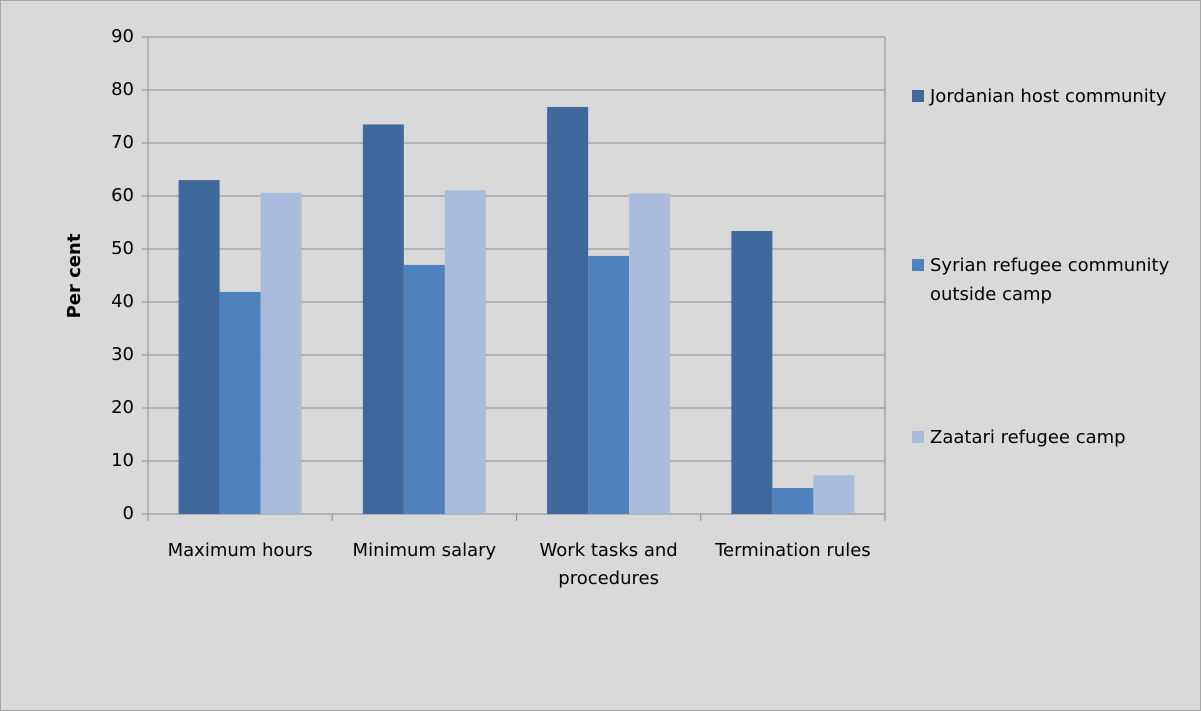  I want to click on legend-label: Jordanian host community, so click(1048, 96).